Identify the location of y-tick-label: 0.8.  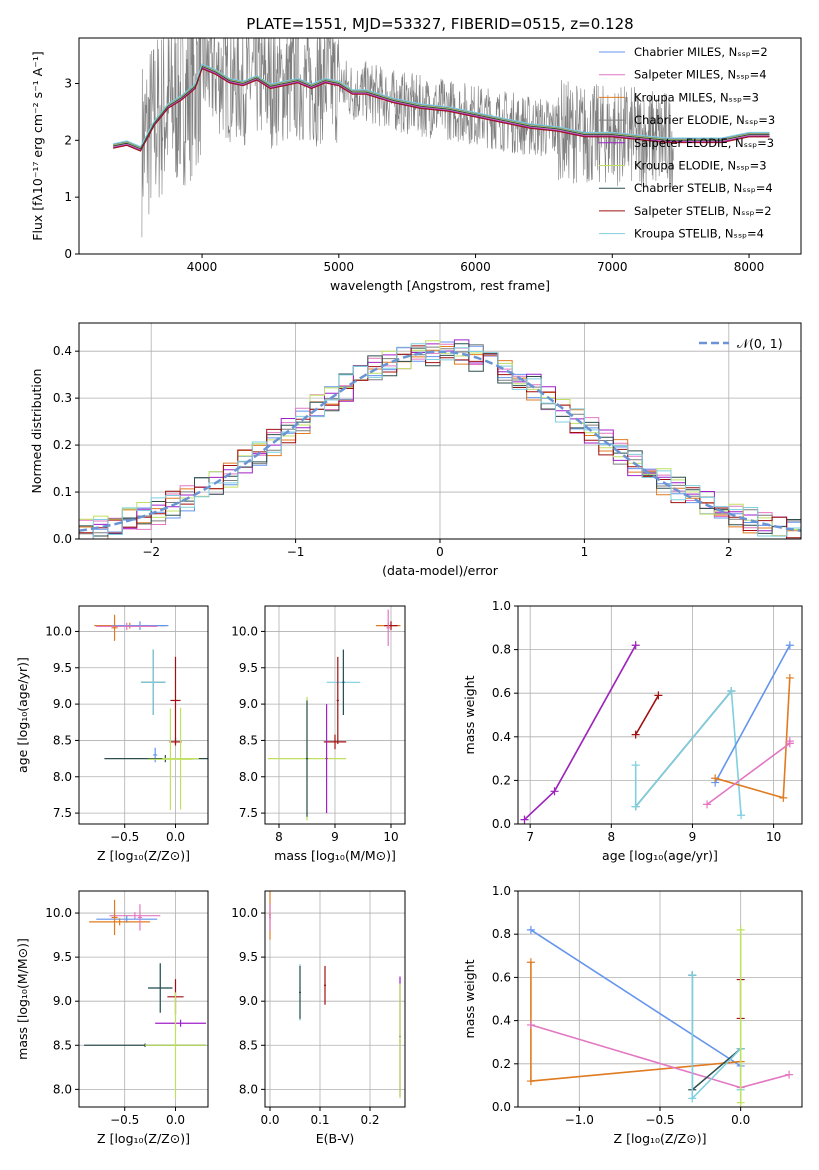
(501, 650).